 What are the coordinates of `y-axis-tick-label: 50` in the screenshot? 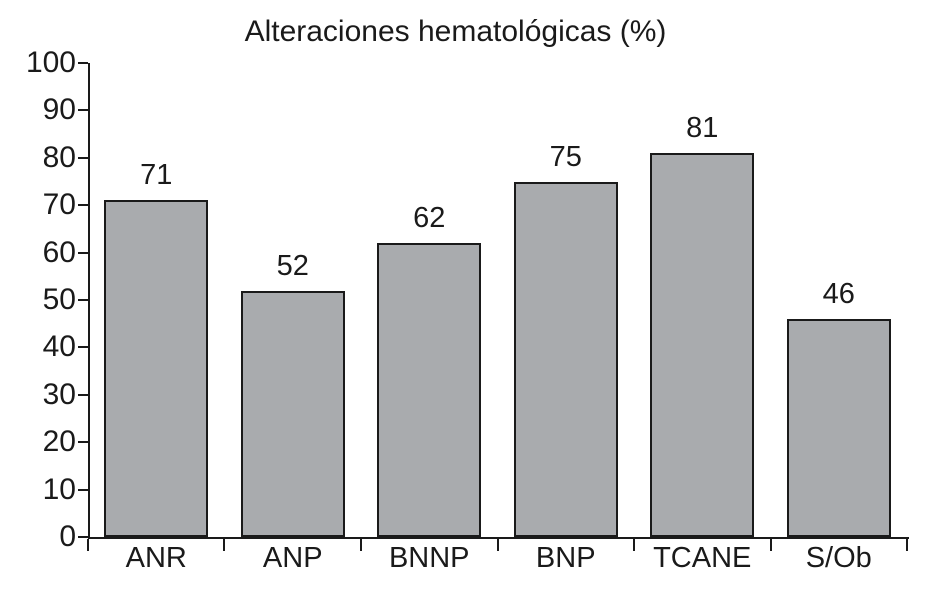 It's located at (59, 299).